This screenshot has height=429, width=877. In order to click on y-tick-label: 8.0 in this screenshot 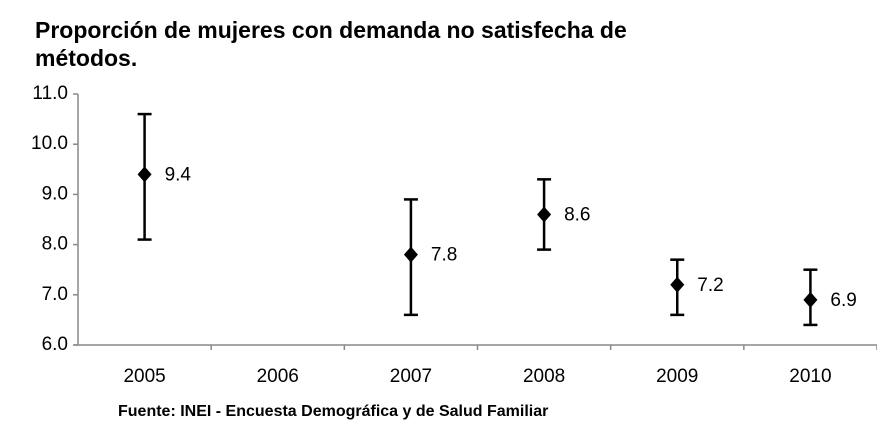, I will do `click(55, 244)`.